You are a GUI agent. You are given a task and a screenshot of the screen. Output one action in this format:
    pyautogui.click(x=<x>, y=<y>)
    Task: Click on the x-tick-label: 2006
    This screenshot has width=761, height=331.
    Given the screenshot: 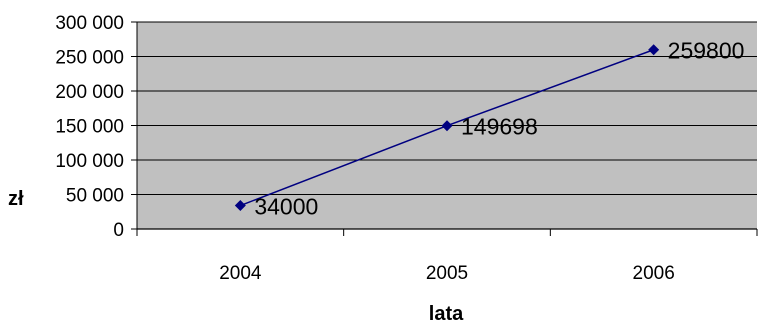 What is the action you would take?
    pyautogui.click(x=654, y=273)
    